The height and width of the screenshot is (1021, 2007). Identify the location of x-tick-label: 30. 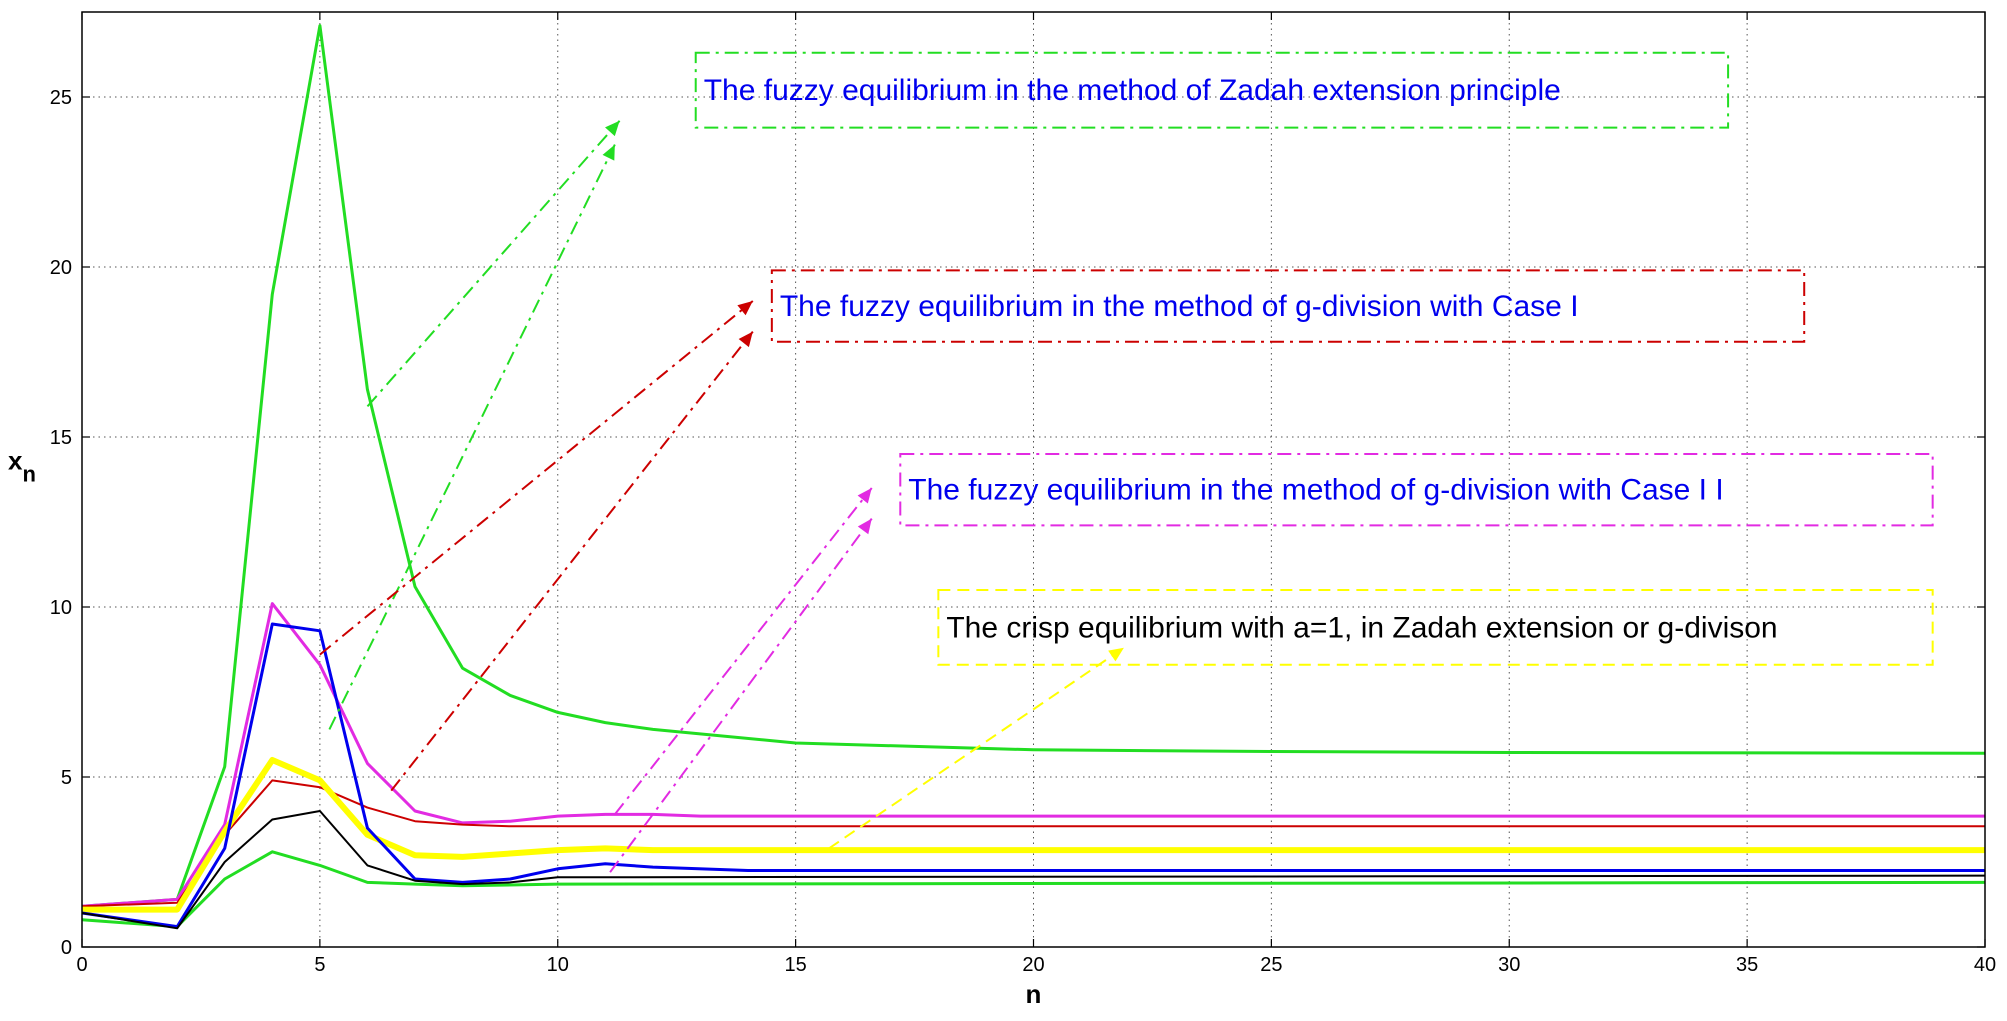
(1509, 965).